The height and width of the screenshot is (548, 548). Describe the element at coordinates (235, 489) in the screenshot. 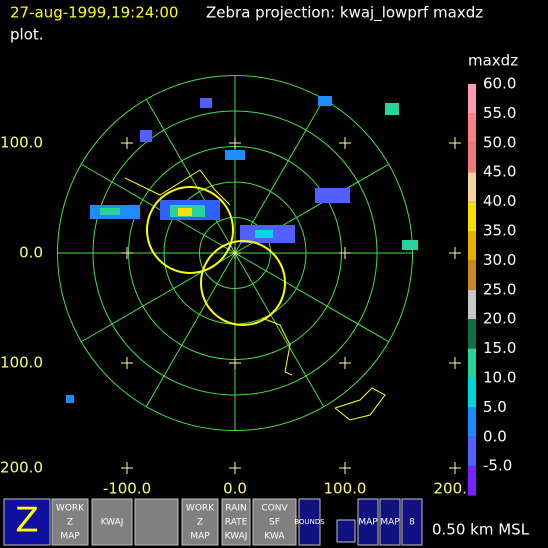

I see `x-label: 0.0` at that location.